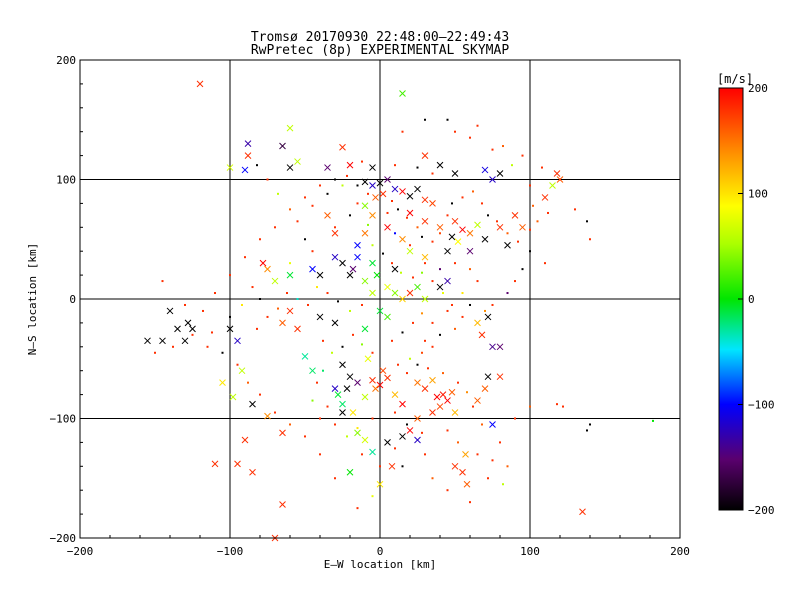 This screenshot has height=600, width=800. Describe the element at coordinates (32, 299) in the screenshot. I see `y-axis-label: N–S location [km]` at that location.